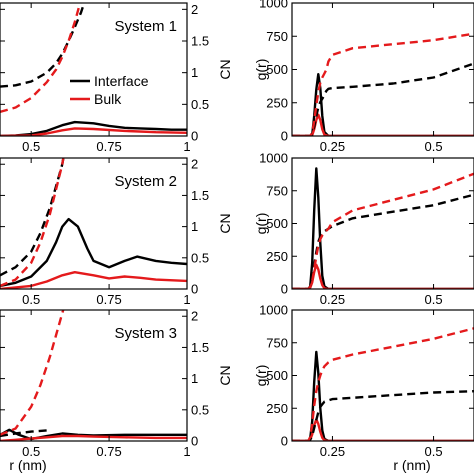 The height and width of the screenshot is (474, 474). What do you see at coordinates (108, 99) in the screenshot?
I see `legend-label-bulk: Bulk` at bounding box center [108, 99].